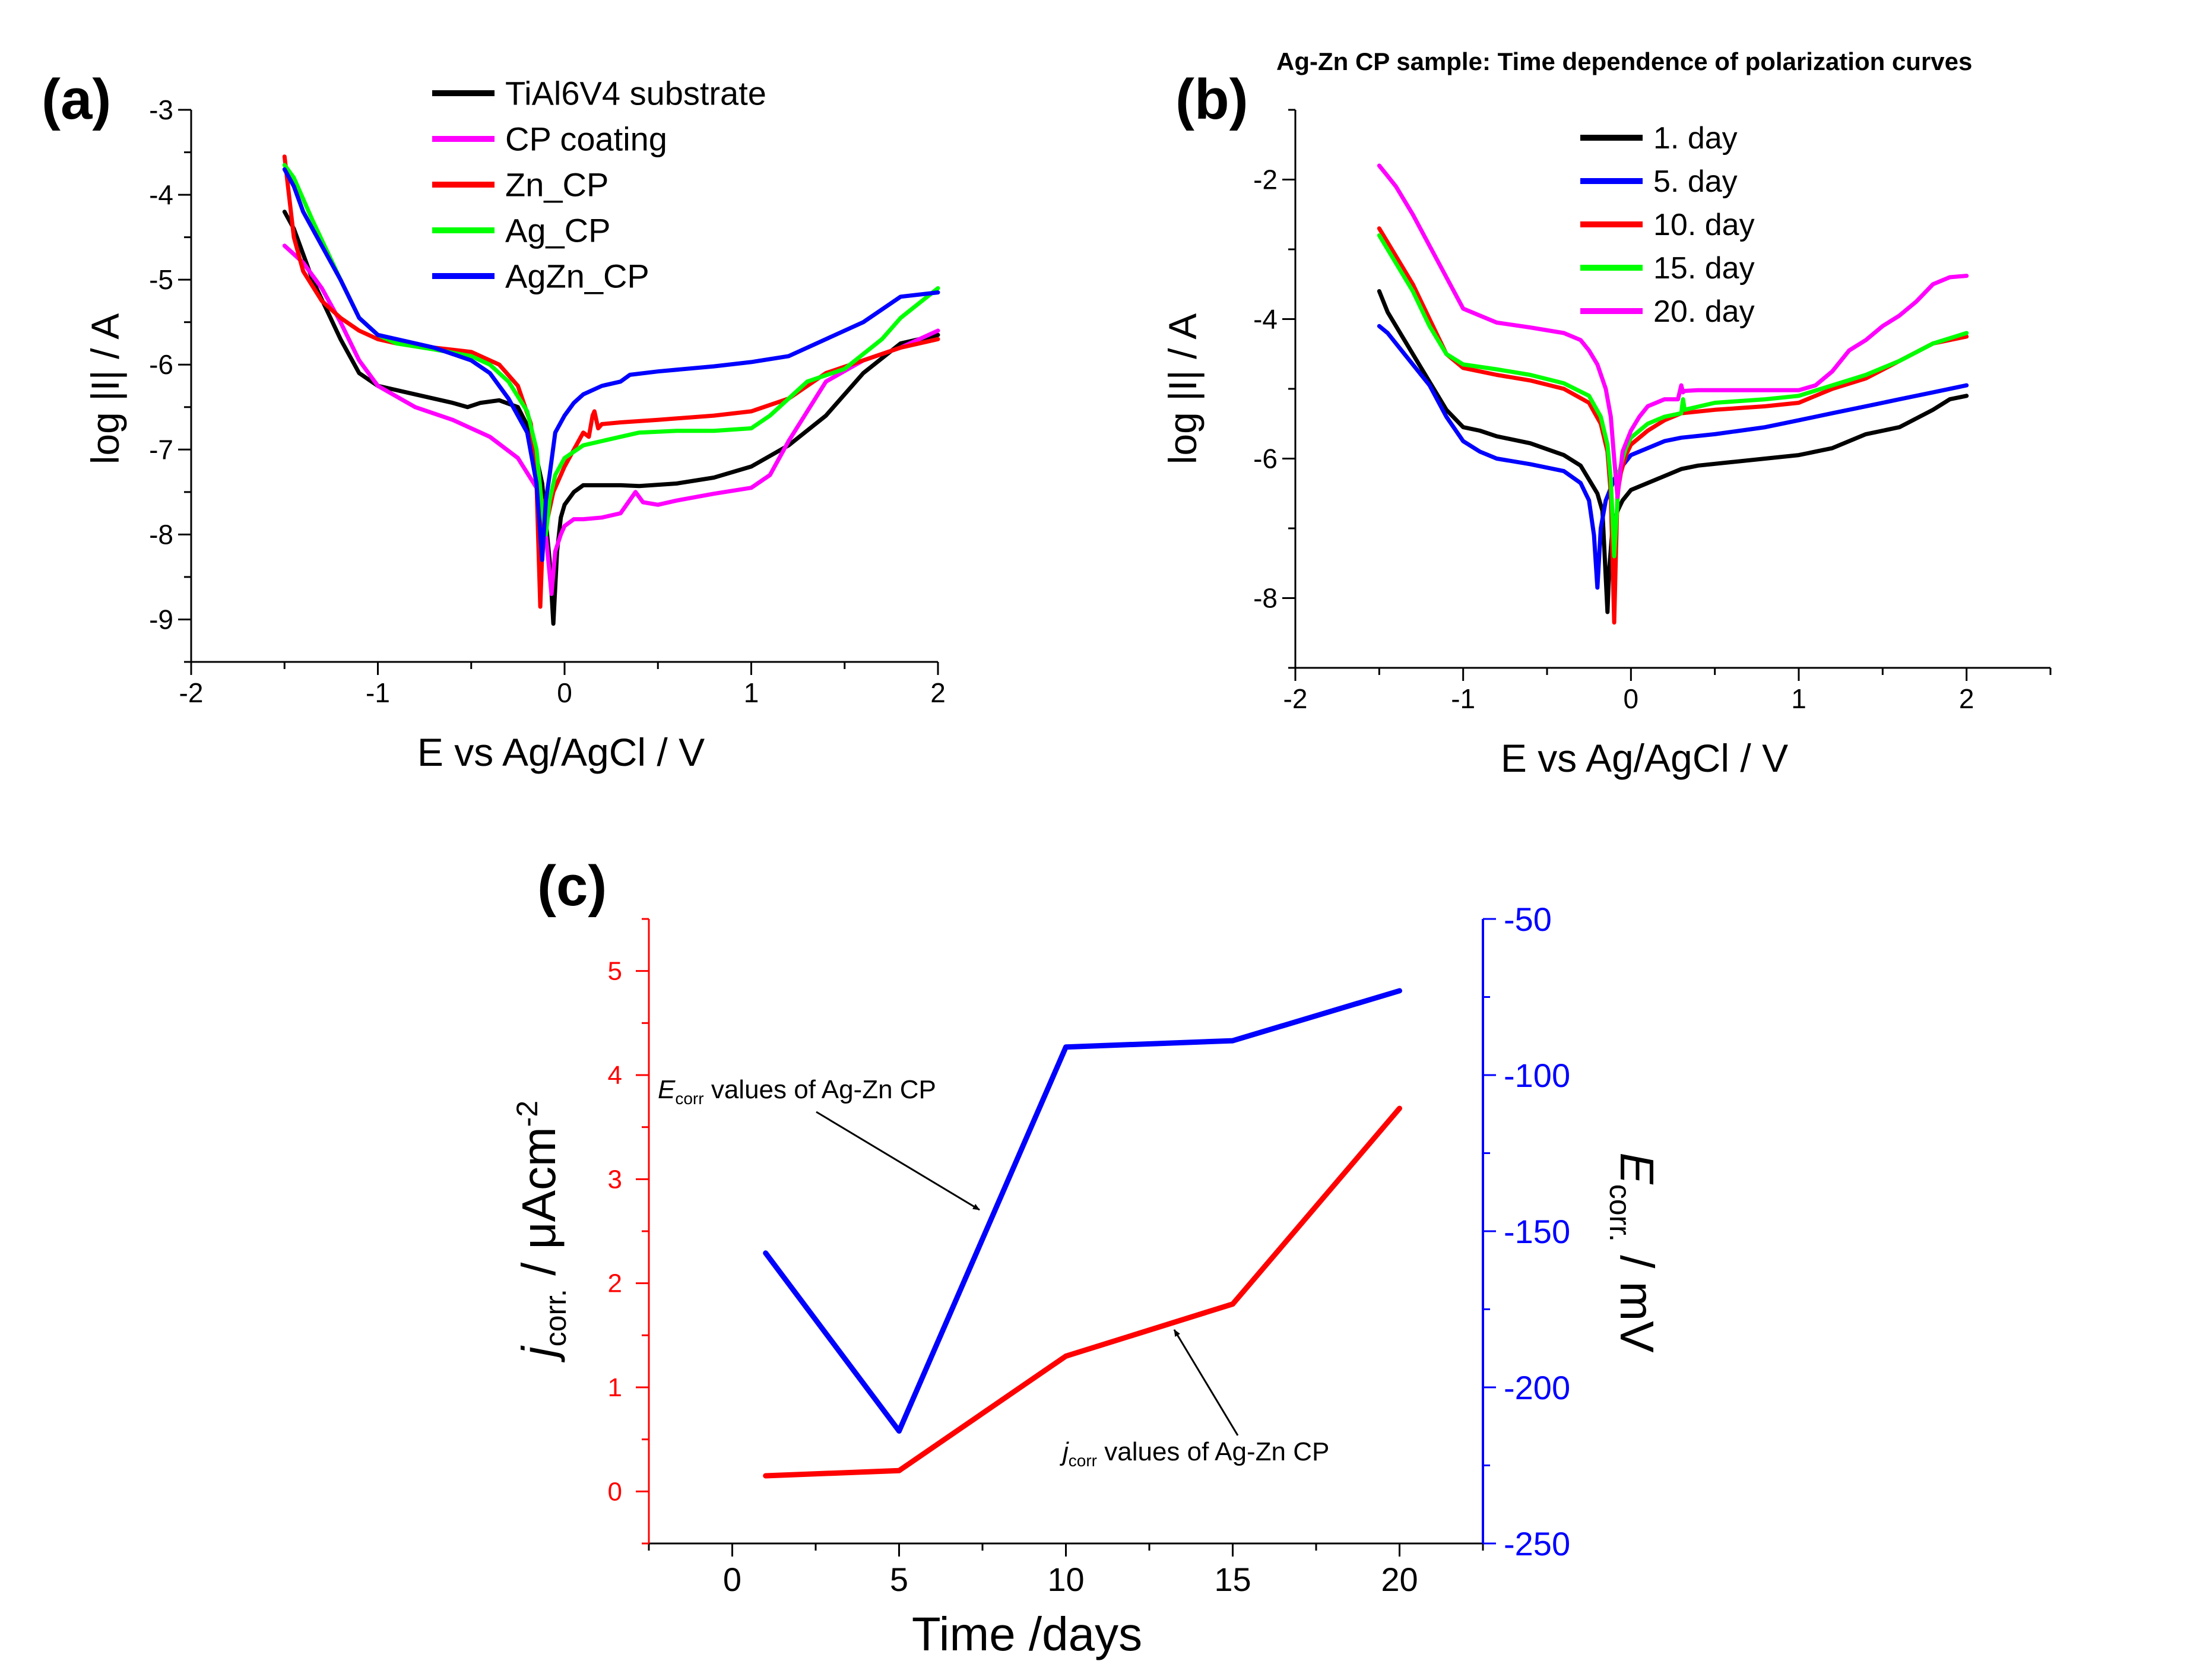  I want to click on c-left-tick-label: 1, so click(615, 1387).